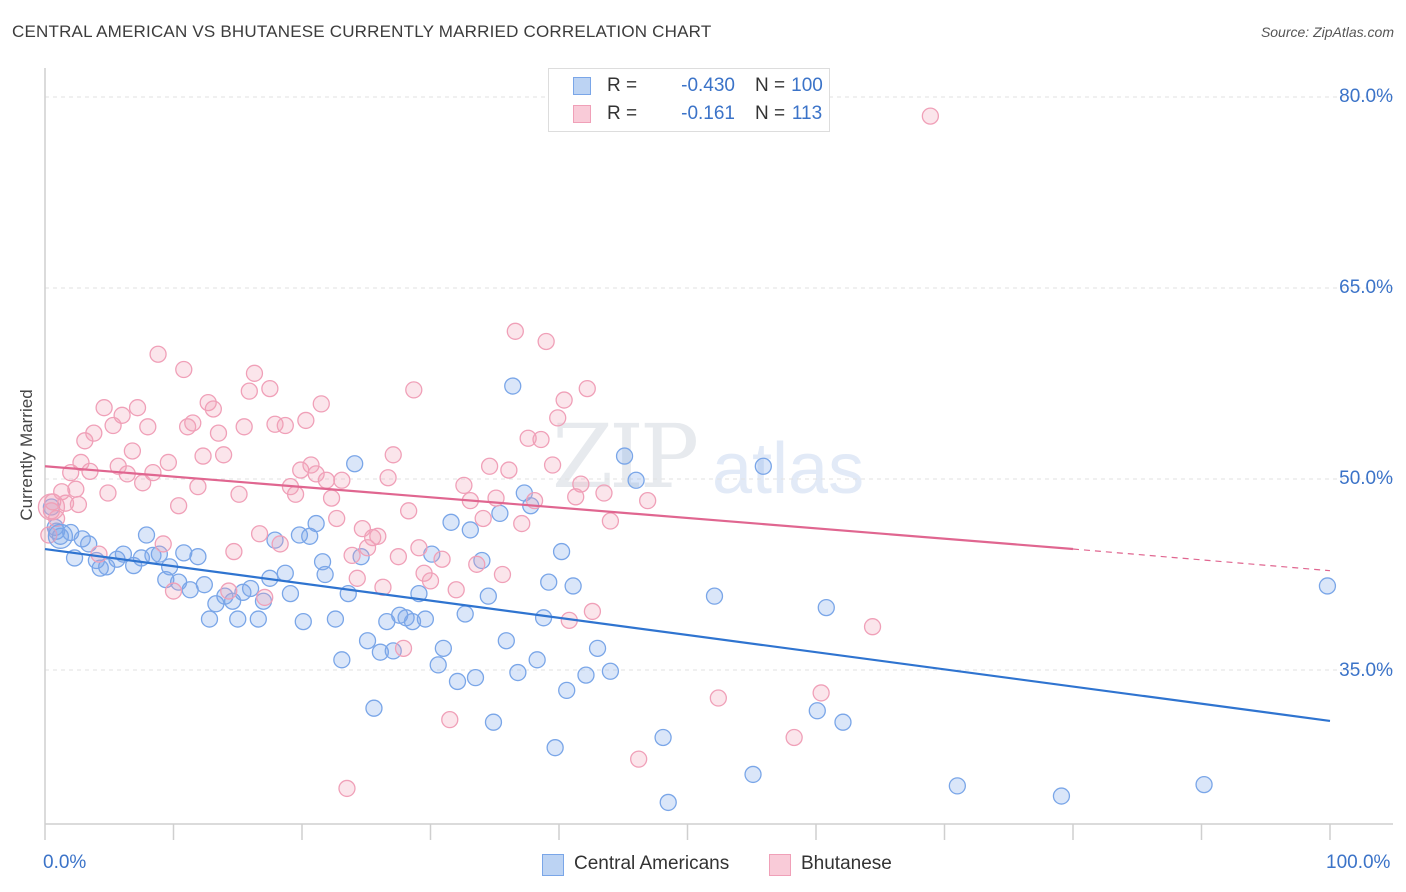  I want to click on legend-swatch-blue, so click(553, 865).